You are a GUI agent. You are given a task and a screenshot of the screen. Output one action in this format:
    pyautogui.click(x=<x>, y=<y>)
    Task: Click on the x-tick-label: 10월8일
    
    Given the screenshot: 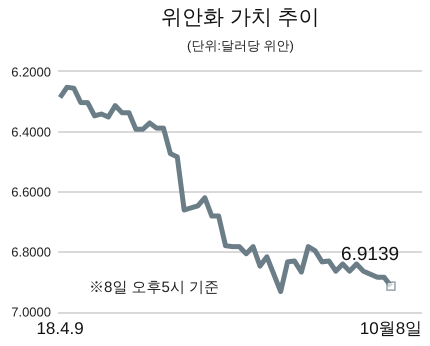 What is the action you would take?
    pyautogui.click(x=391, y=328)
    